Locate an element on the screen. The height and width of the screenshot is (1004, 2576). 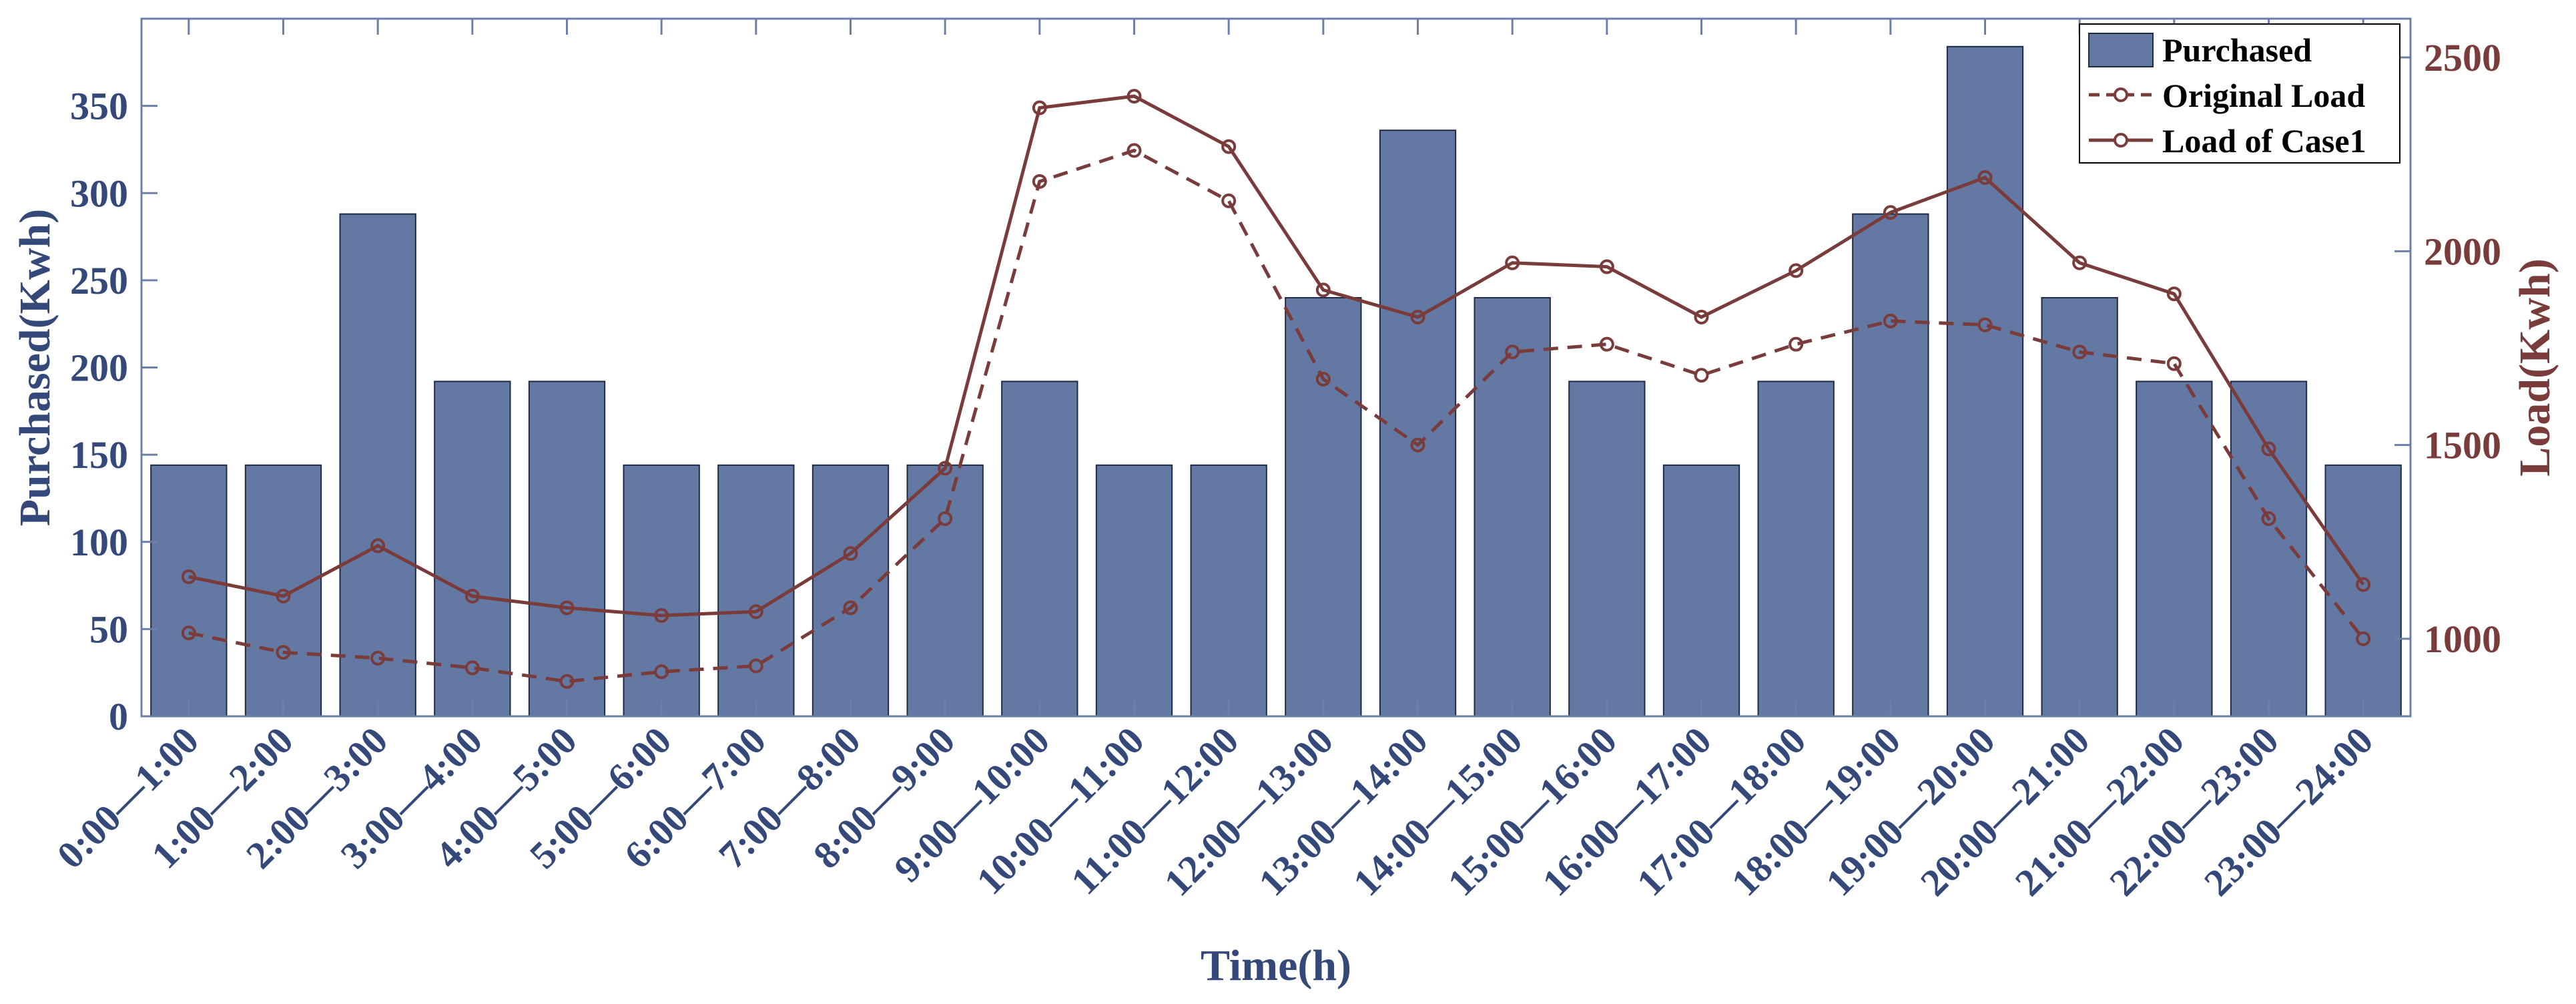
left-axis-ticks: 0 50 100 150 200 250 300 350 is located at coordinates (113, 411).